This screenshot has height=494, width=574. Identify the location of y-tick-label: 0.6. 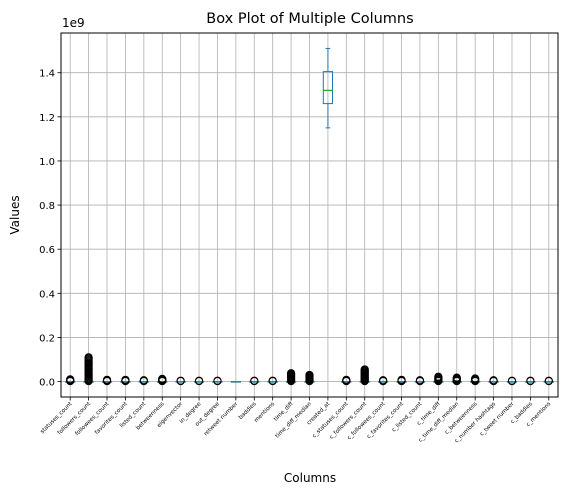
(47, 250).